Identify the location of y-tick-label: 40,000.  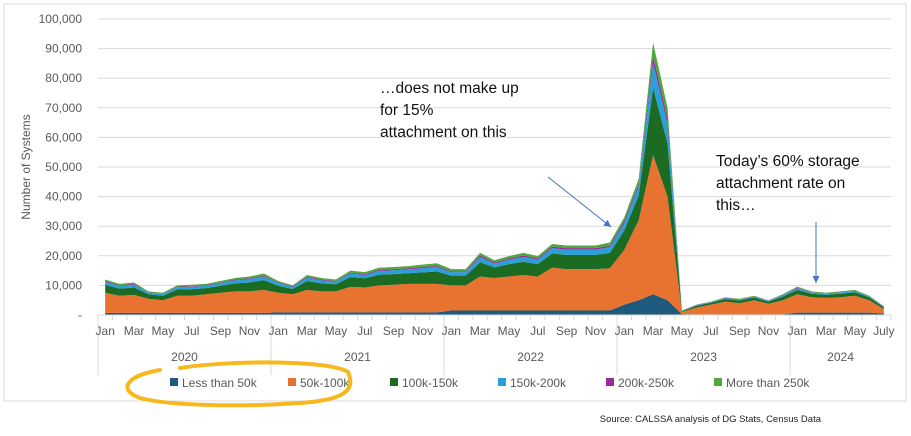
(63, 197).